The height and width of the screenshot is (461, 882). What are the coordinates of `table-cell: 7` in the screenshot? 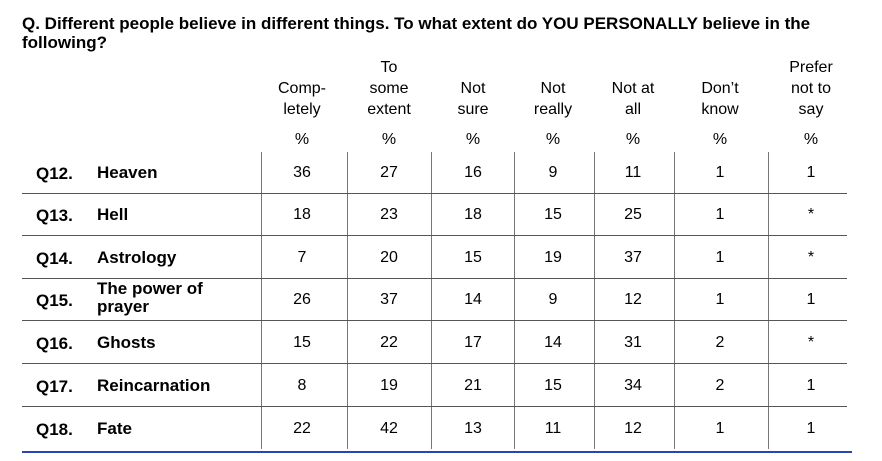 It's located at (302, 257).